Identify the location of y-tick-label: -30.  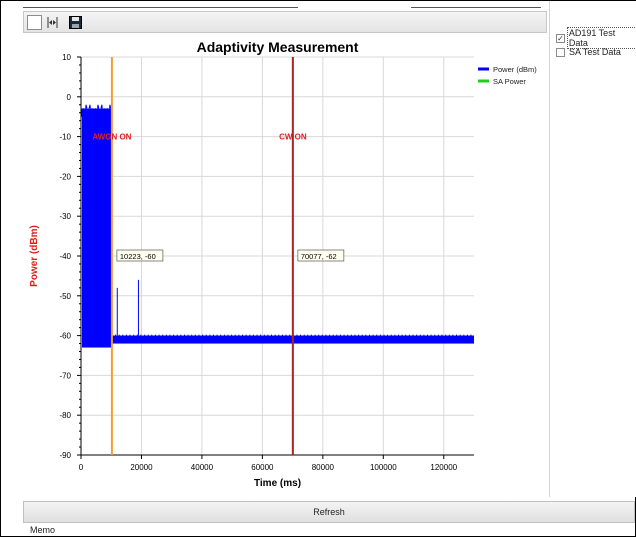
(65, 216).